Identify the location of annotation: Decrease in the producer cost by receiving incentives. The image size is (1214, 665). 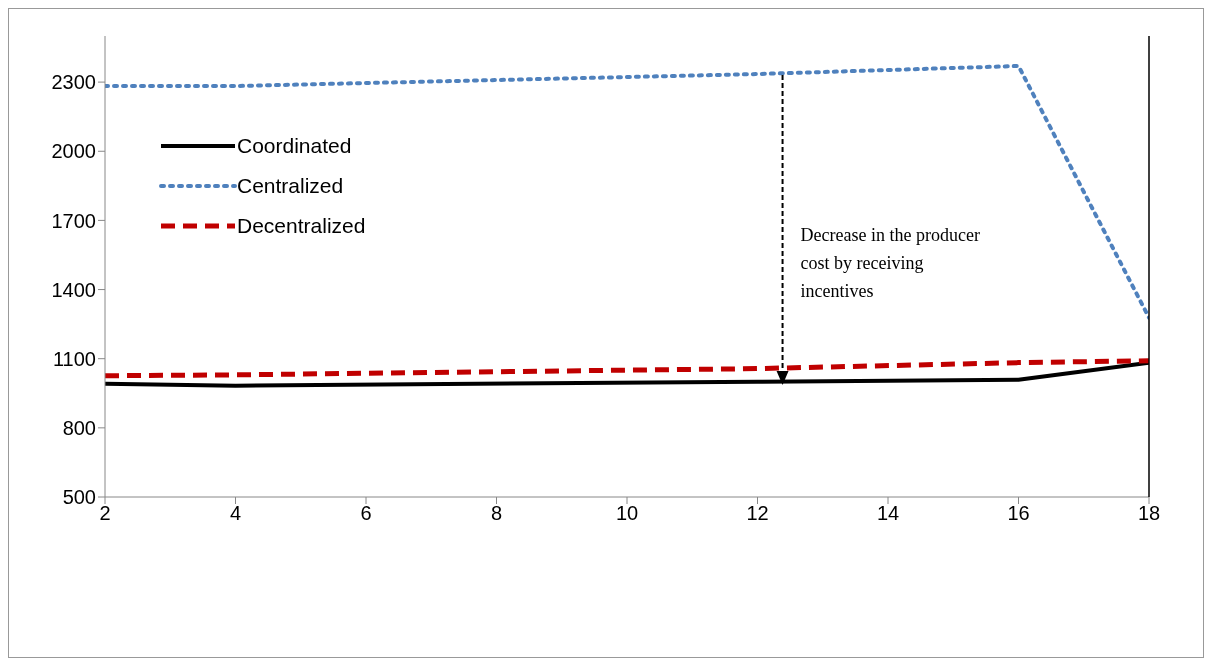
(890, 263).